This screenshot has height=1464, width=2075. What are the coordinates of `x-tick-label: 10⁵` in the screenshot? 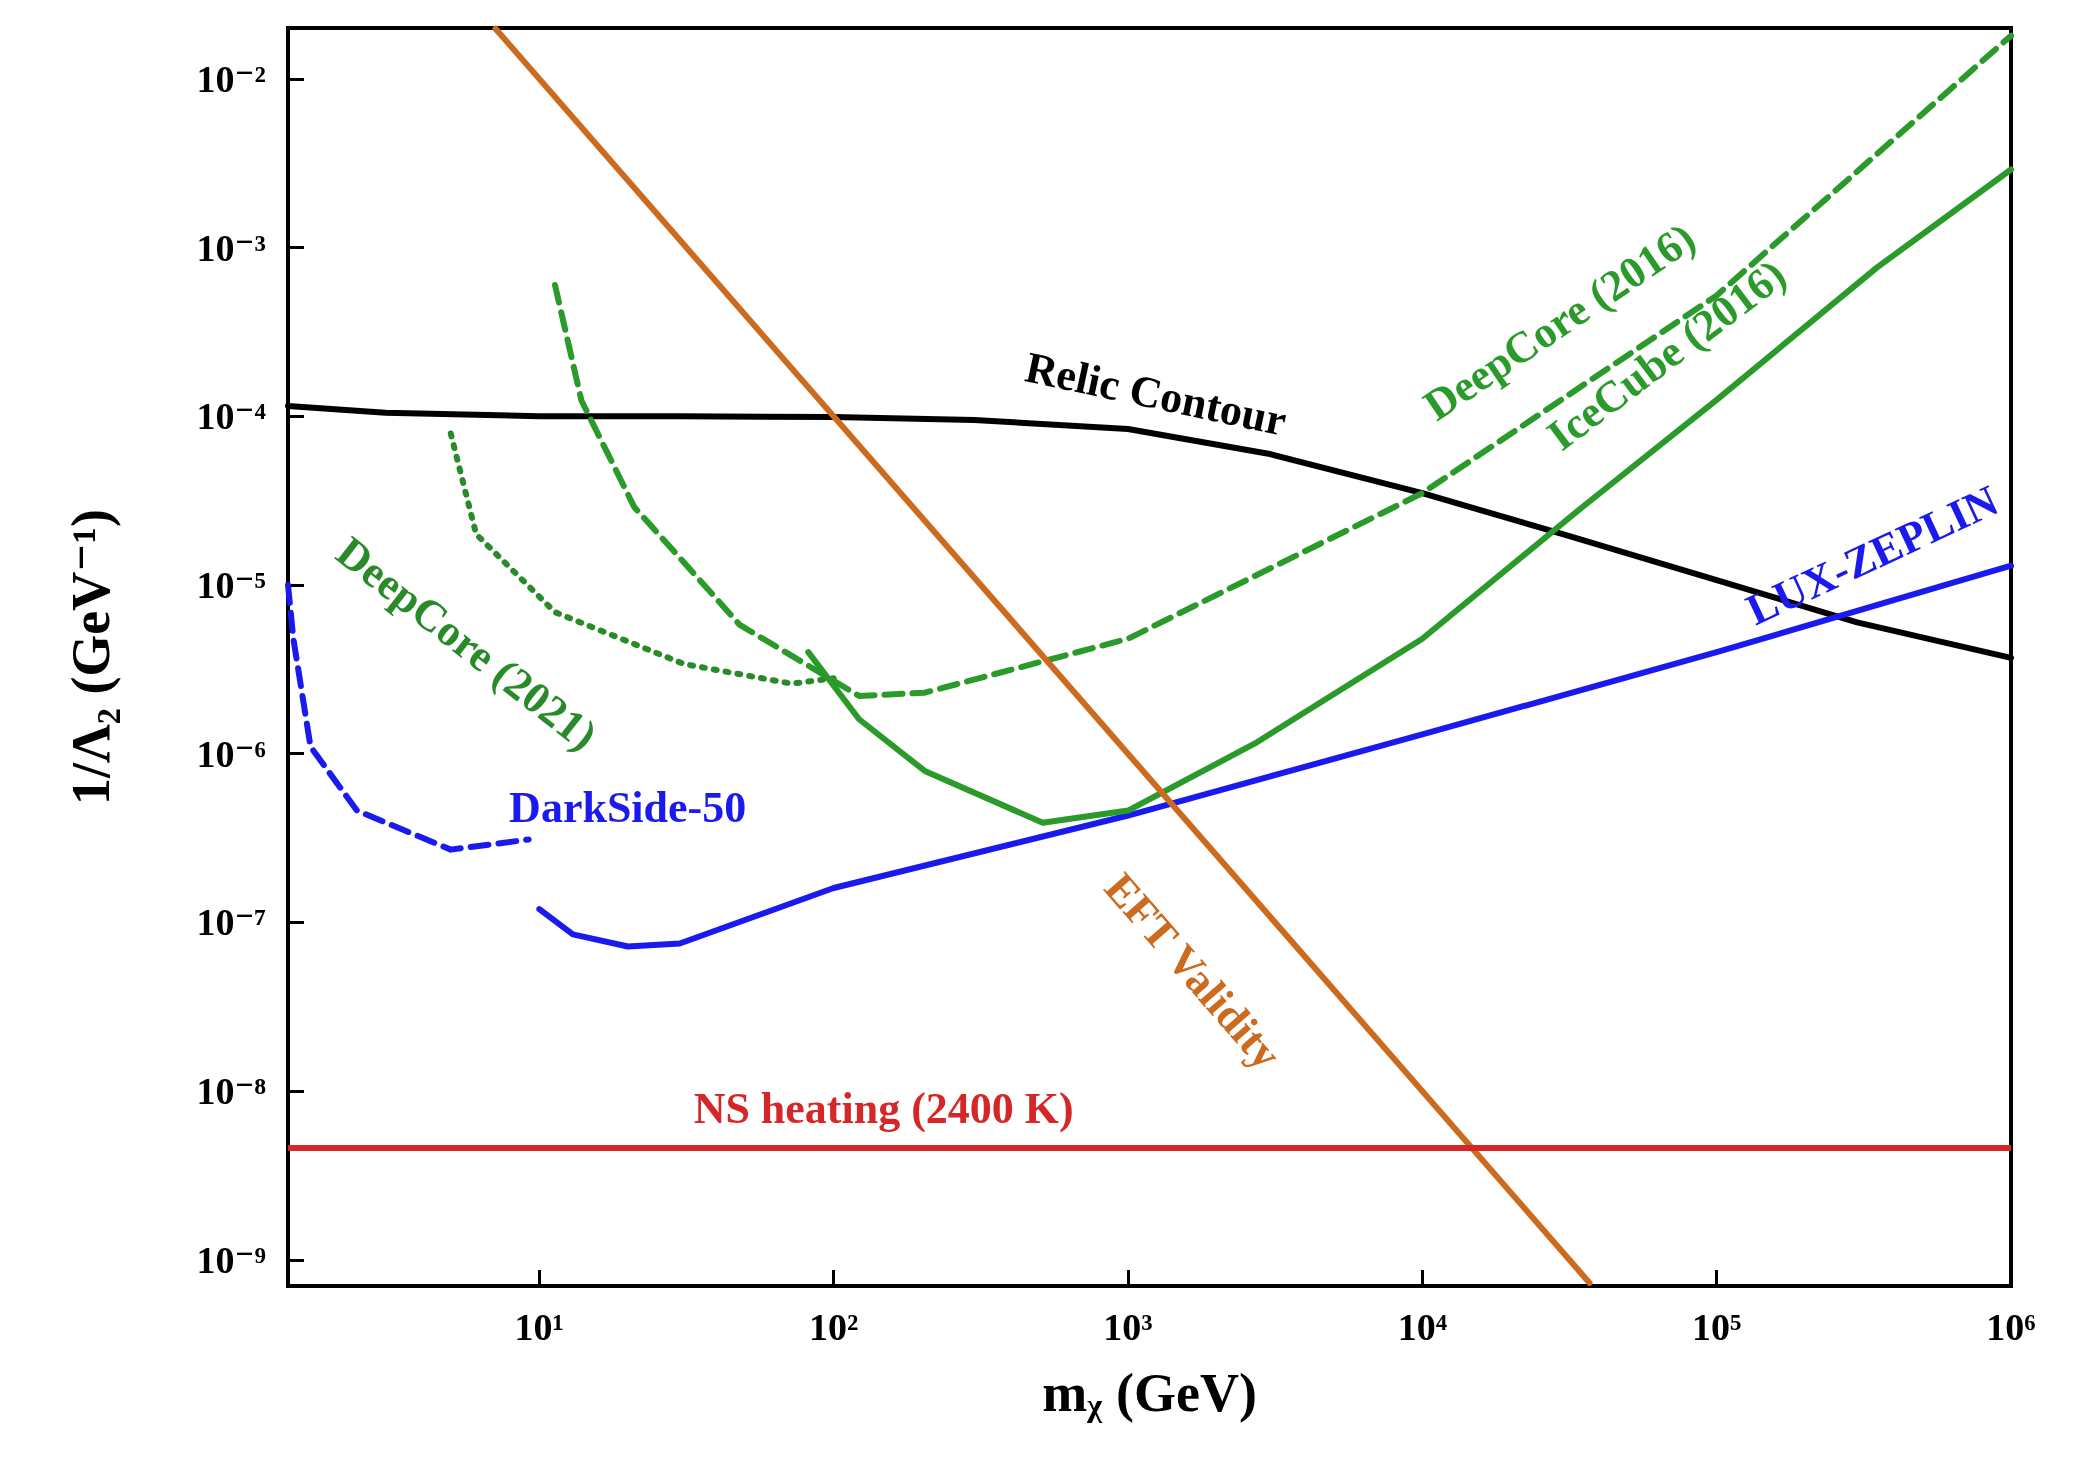 It's located at (1716, 1327).